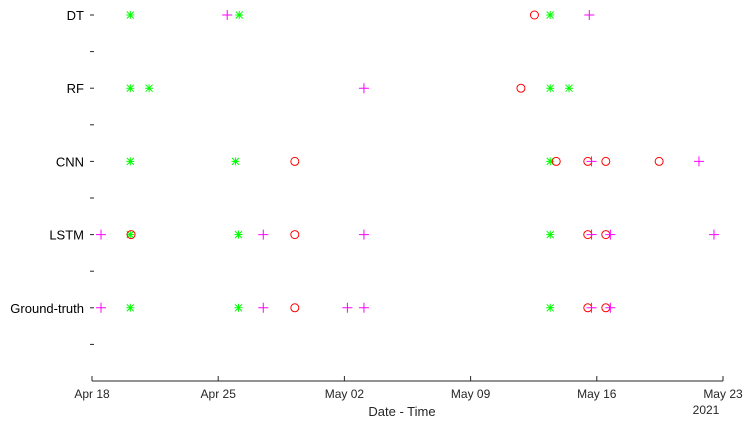 This screenshot has height=427, width=743. Describe the element at coordinates (75, 88) in the screenshot. I see `y-tick-label: RF` at that location.